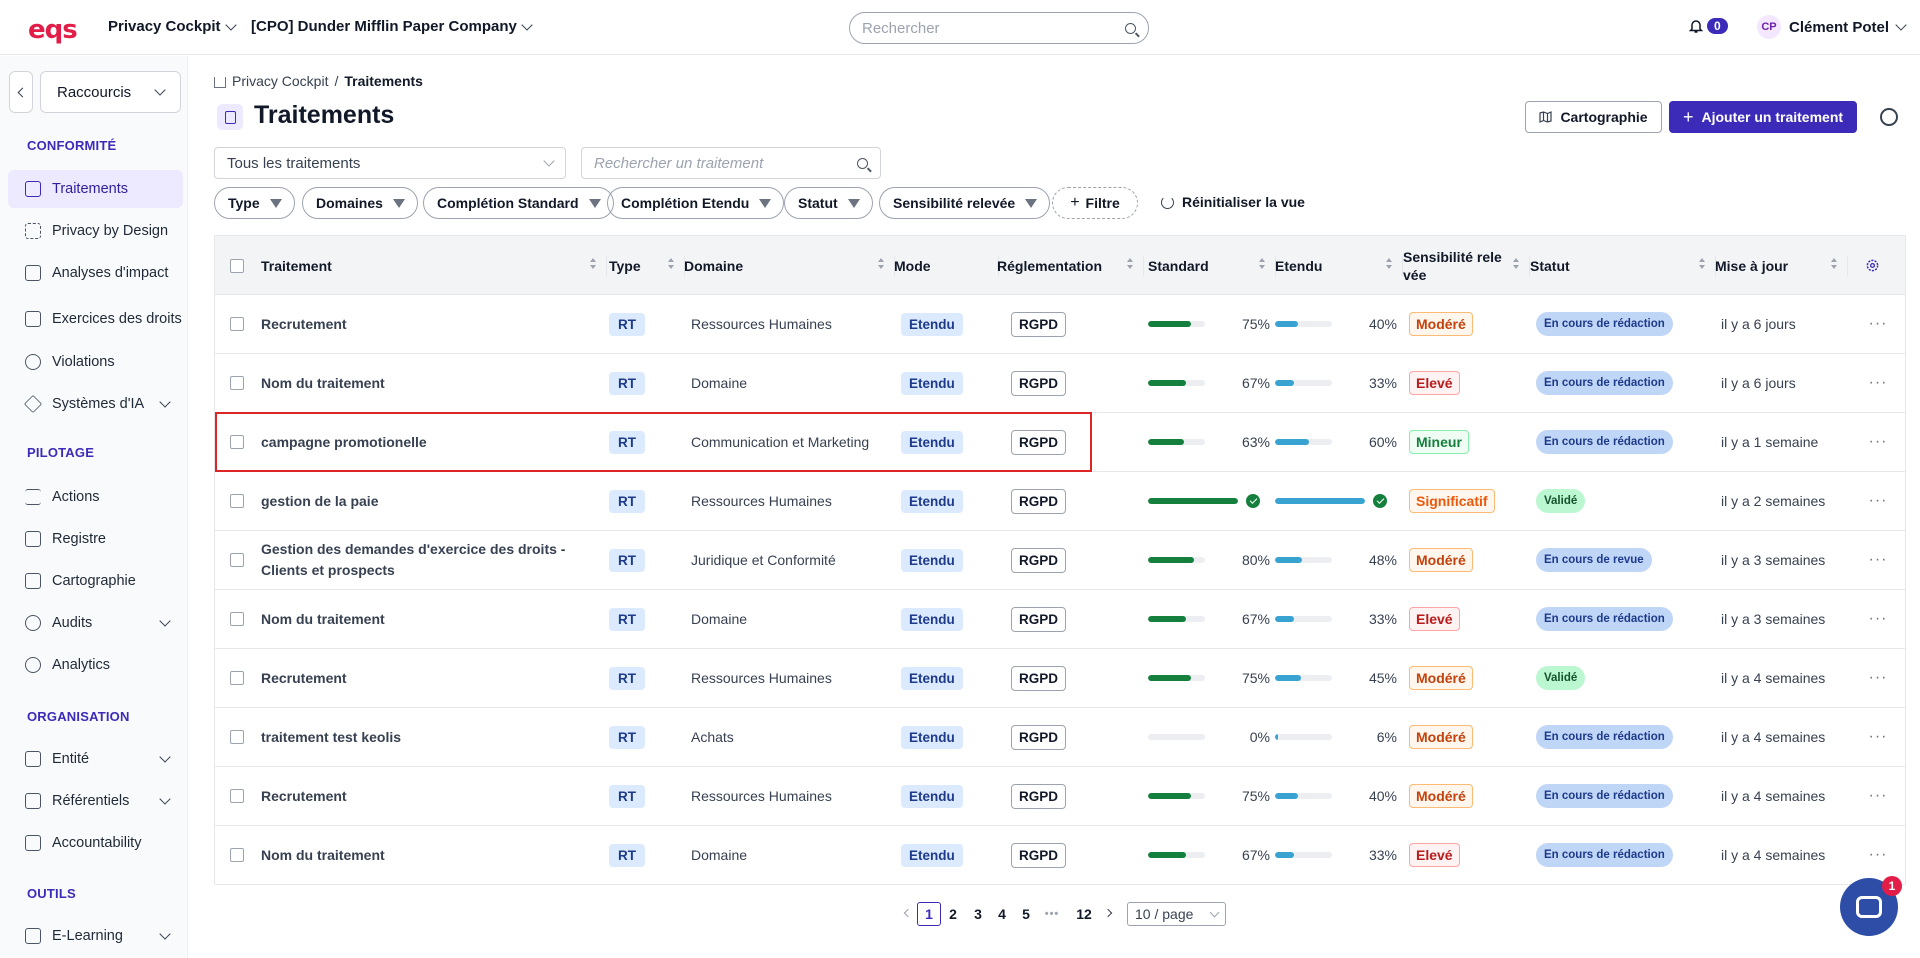 The image size is (1920, 958). What do you see at coordinates (1763, 117) in the screenshot?
I see `add-treatment-button: + Ajouter un traitement` at bounding box center [1763, 117].